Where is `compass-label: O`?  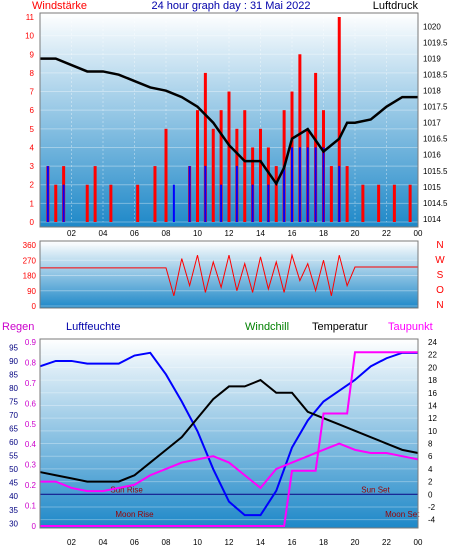
compass-label: O is located at coordinates (440, 290).